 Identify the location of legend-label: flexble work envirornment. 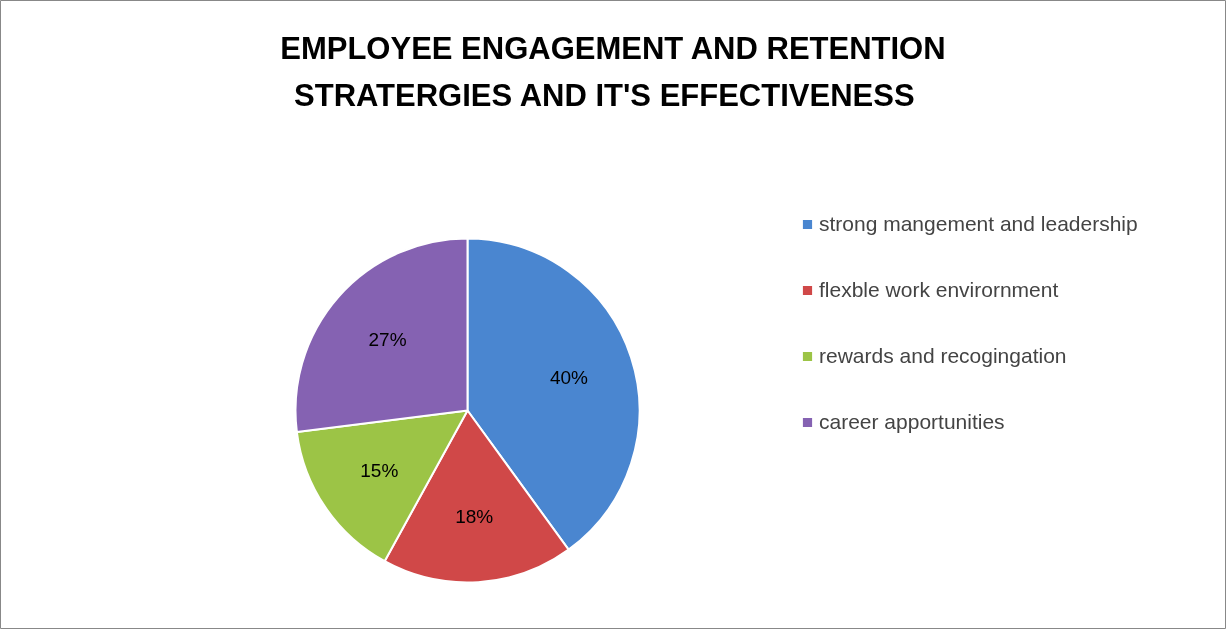
(939, 290).